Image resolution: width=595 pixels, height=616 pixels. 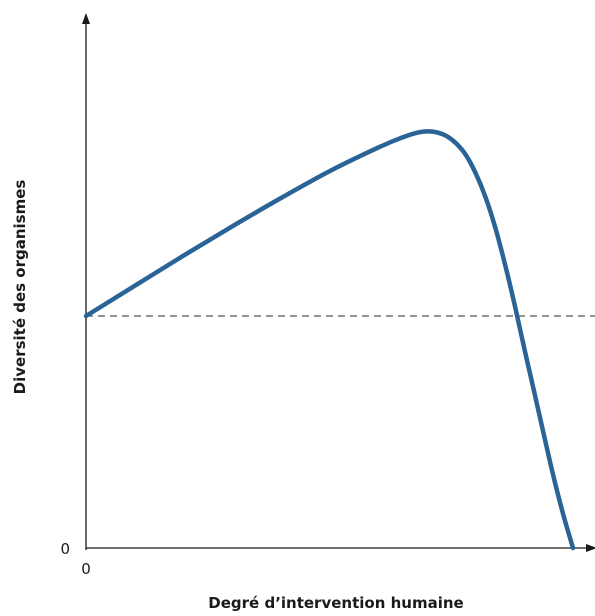 What do you see at coordinates (335, 603) in the screenshot?
I see `x-axis-title: Degré d’intervention humaine` at bounding box center [335, 603].